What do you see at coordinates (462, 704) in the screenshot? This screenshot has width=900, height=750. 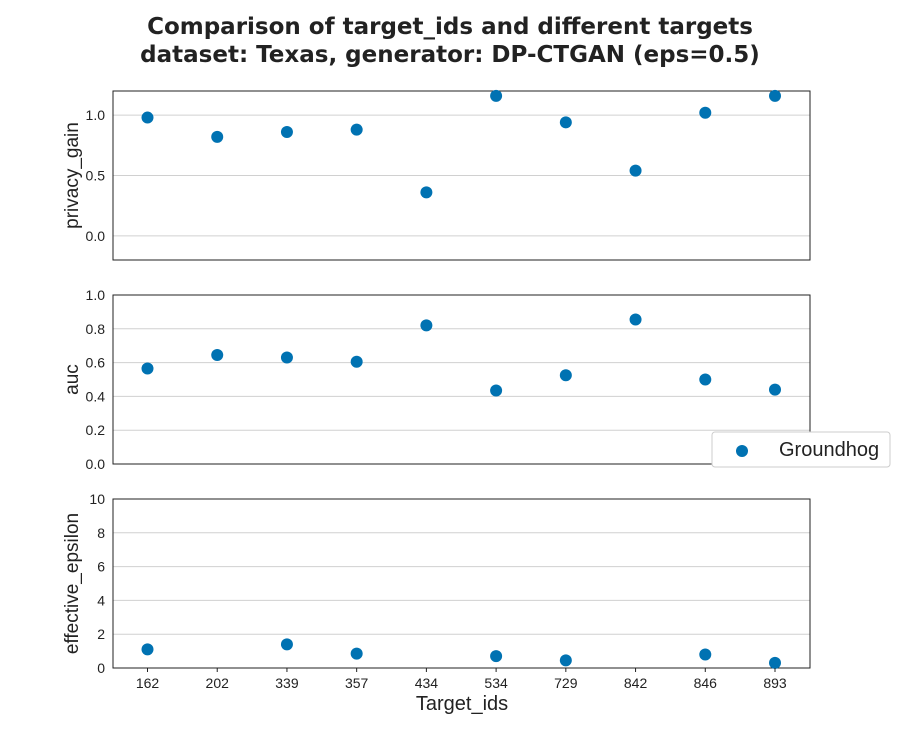 I see `x-axis-label: Target_ids` at bounding box center [462, 704].